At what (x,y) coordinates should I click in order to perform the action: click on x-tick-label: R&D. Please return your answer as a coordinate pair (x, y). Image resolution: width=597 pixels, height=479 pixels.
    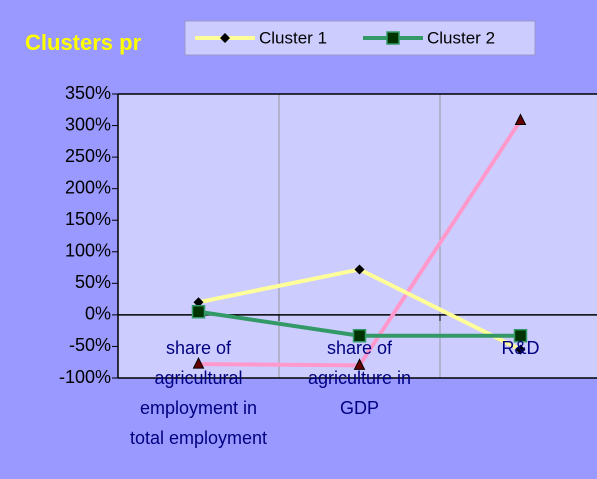
    Looking at the image, I should click on (520, 348).